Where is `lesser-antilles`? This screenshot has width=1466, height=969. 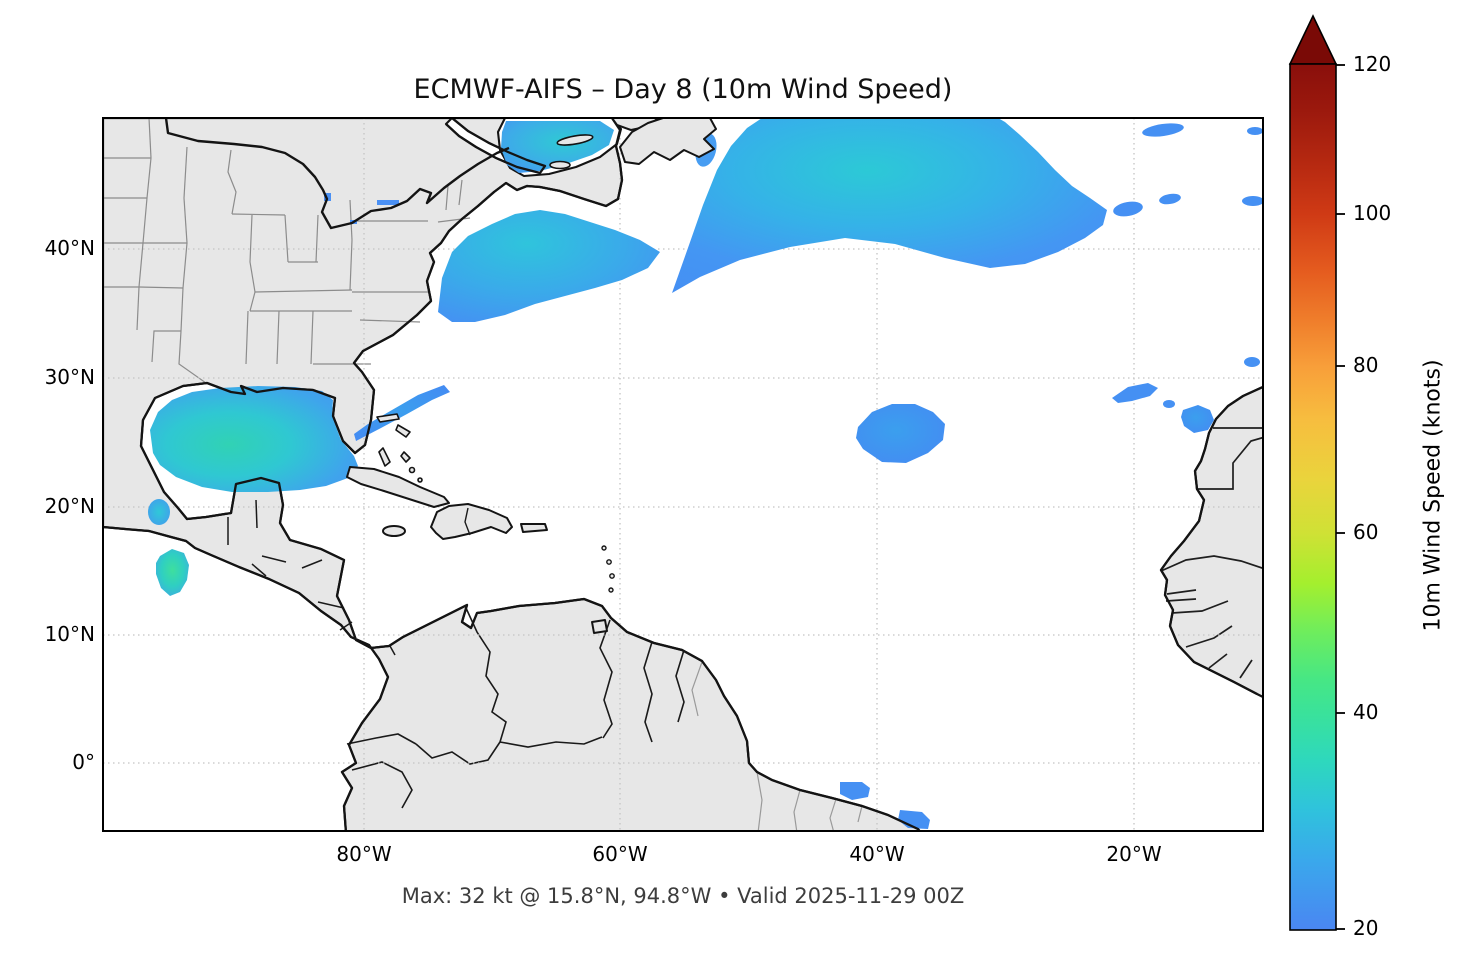
lesser-antilles is located at coordinates (608, 569).